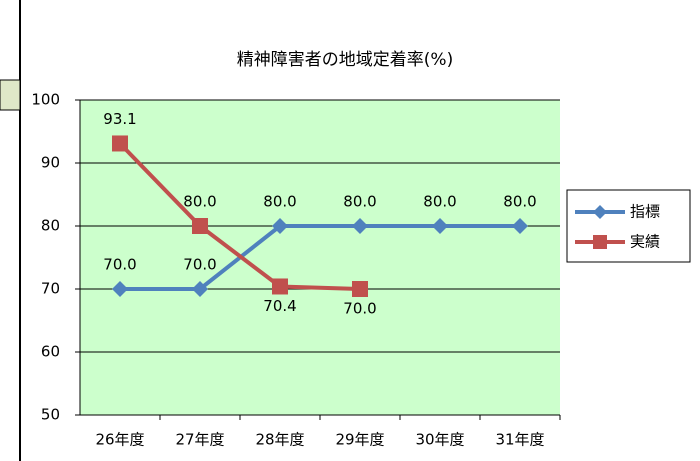 This screenshot has width=700, height=461. I want to click on x-tick-label: 29年度, so click(359, 440).